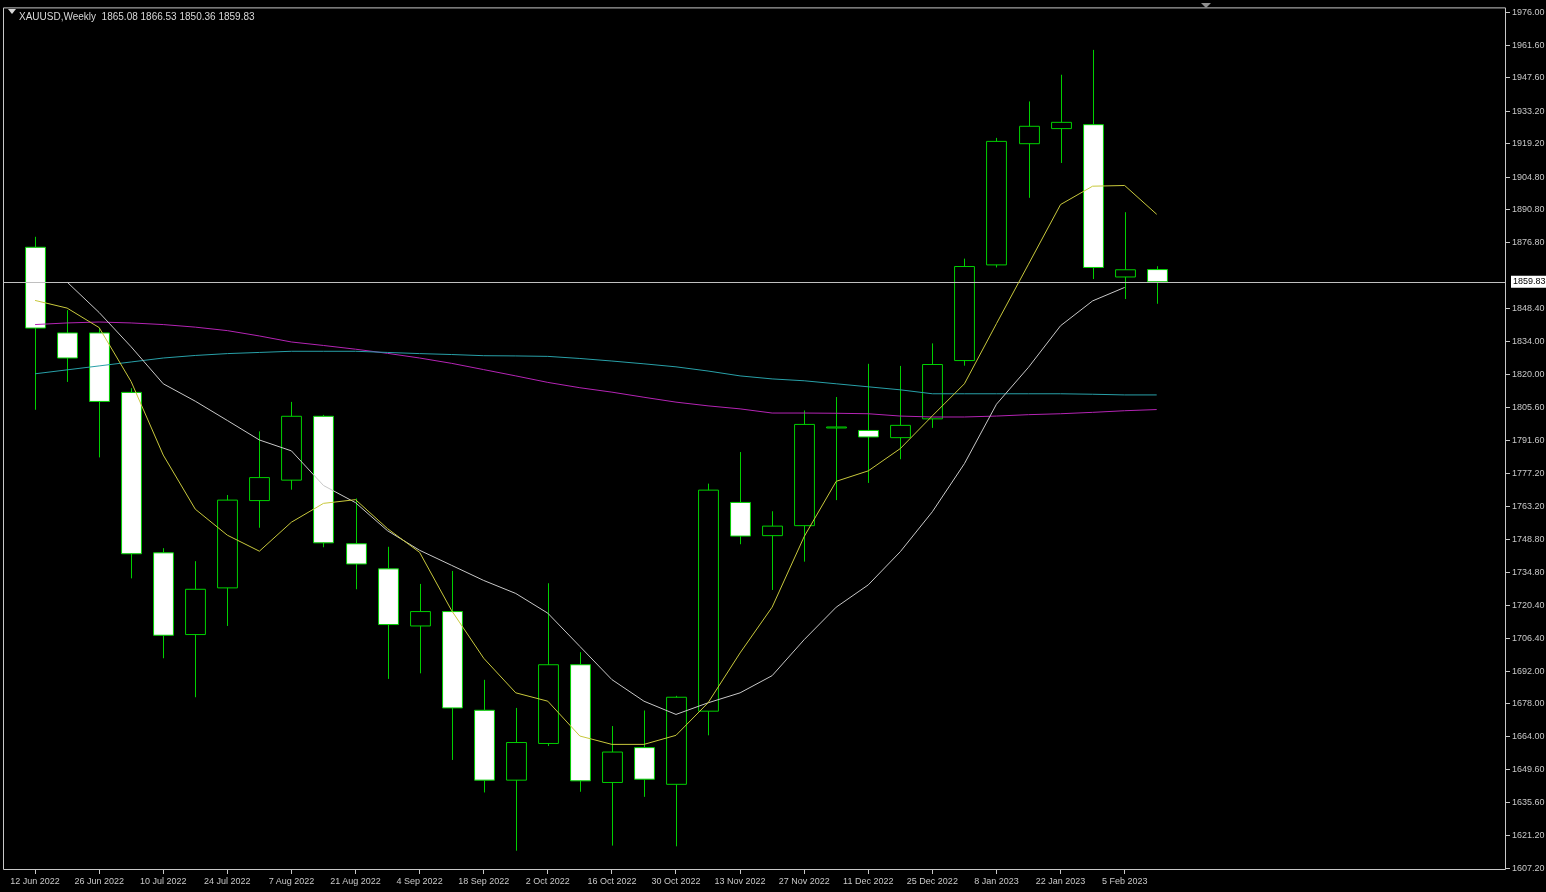  Describe the element at coordinates (1528, 44) in the screenshot. I see `y-tick-label: 1961.60` at that location.